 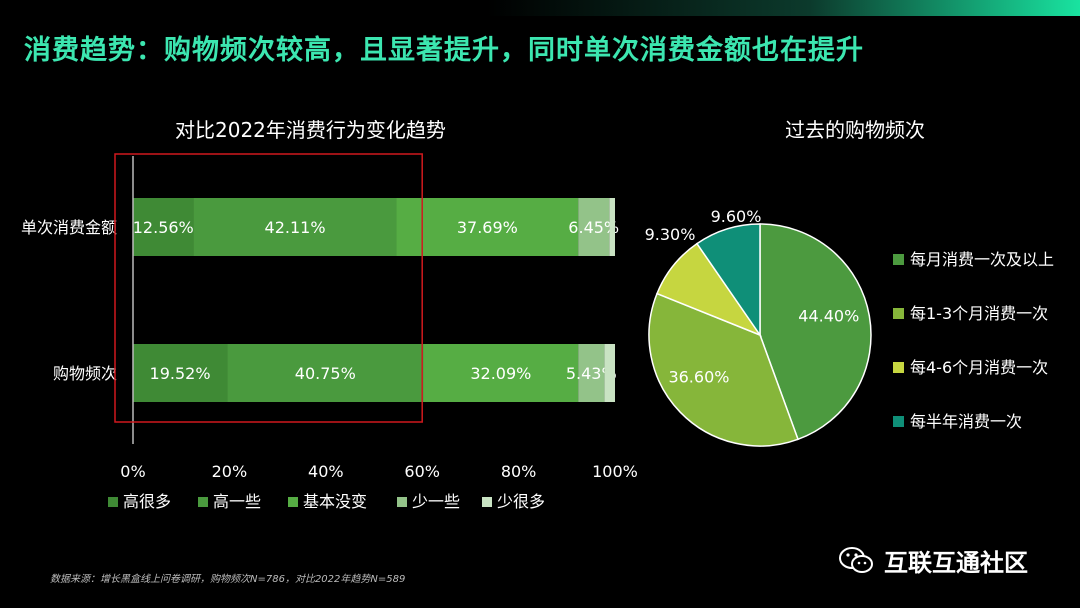 I want to click on x-tick-label: 80%, so click(x=519, y=471).